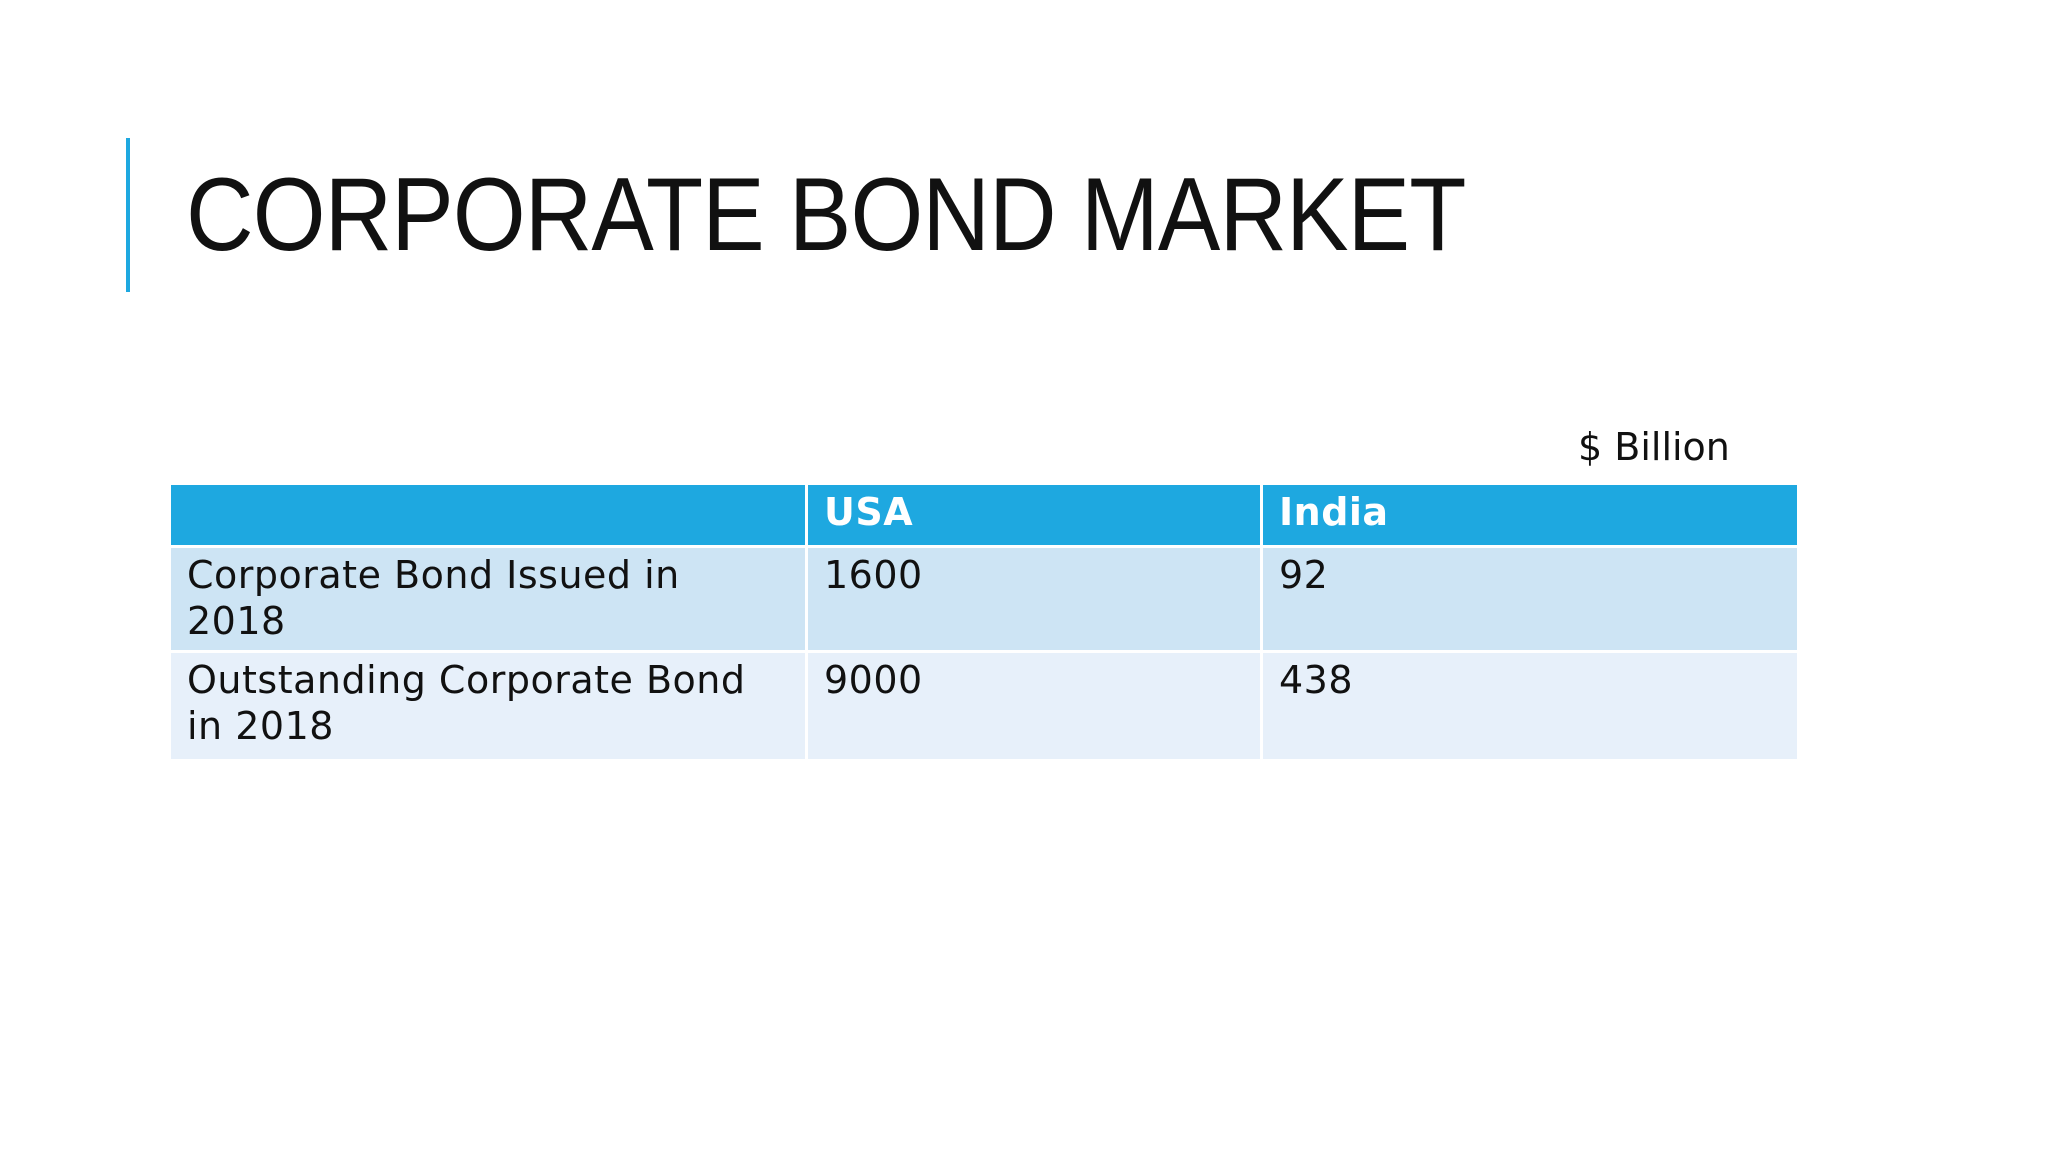 The image size is (2048, 1152). Describe the element at coordinates (1654, 447) in the screenshot. I see `unit-note: $ Billion` at that location.